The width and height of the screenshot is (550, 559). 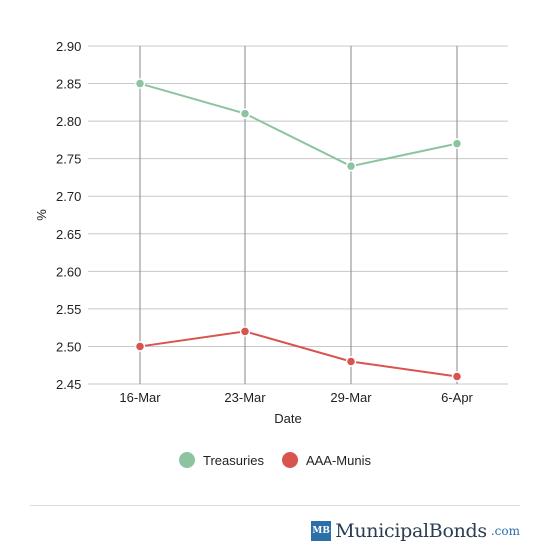 I want to click on y-tick-label: 2.60, so click(x=68, y=271).